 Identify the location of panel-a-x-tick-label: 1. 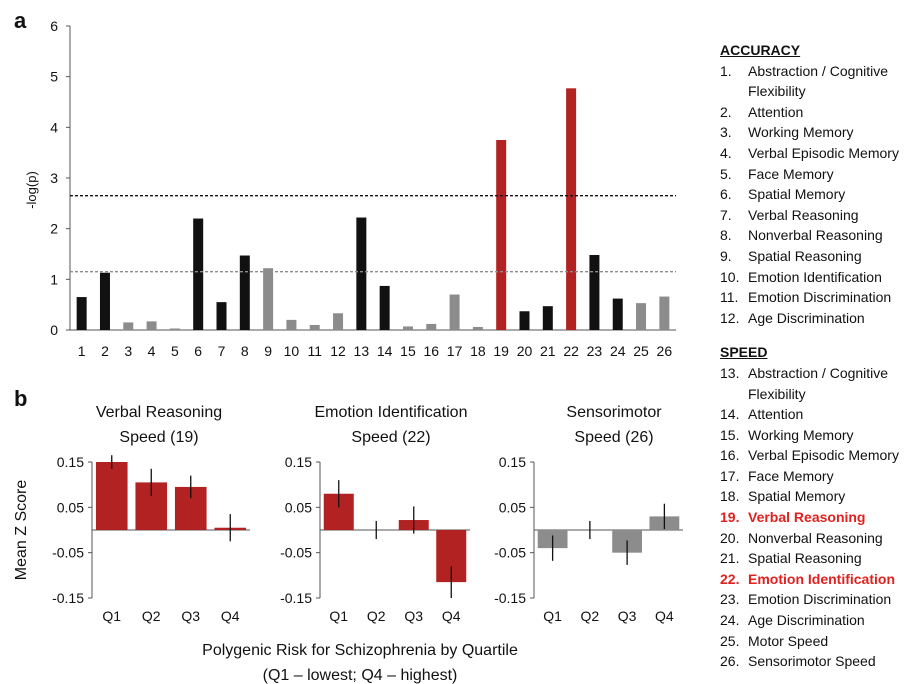
(82, 351).